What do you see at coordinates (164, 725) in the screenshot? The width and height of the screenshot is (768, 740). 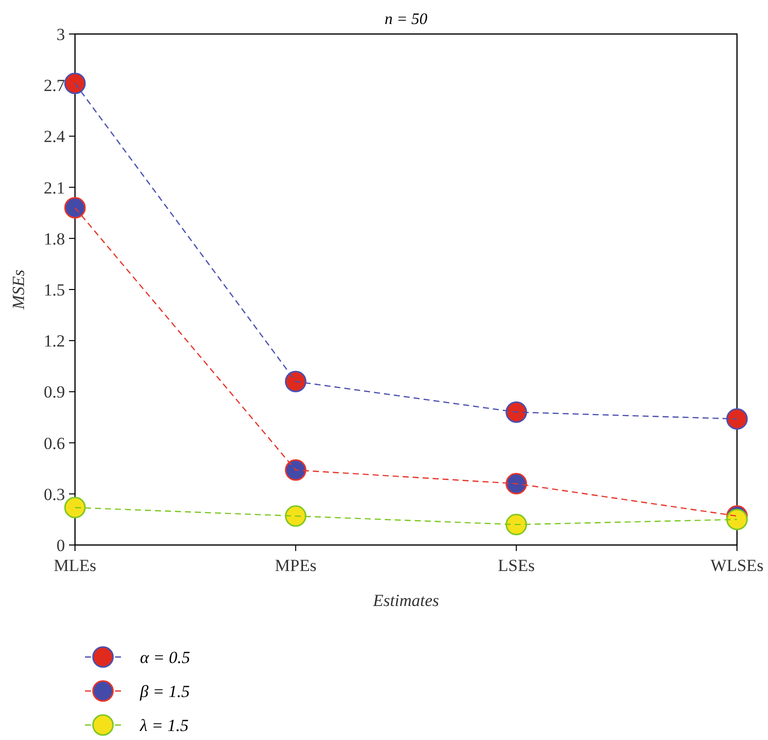 I see `legend-label: λ = 1.5` at bounding box center [164, 725].